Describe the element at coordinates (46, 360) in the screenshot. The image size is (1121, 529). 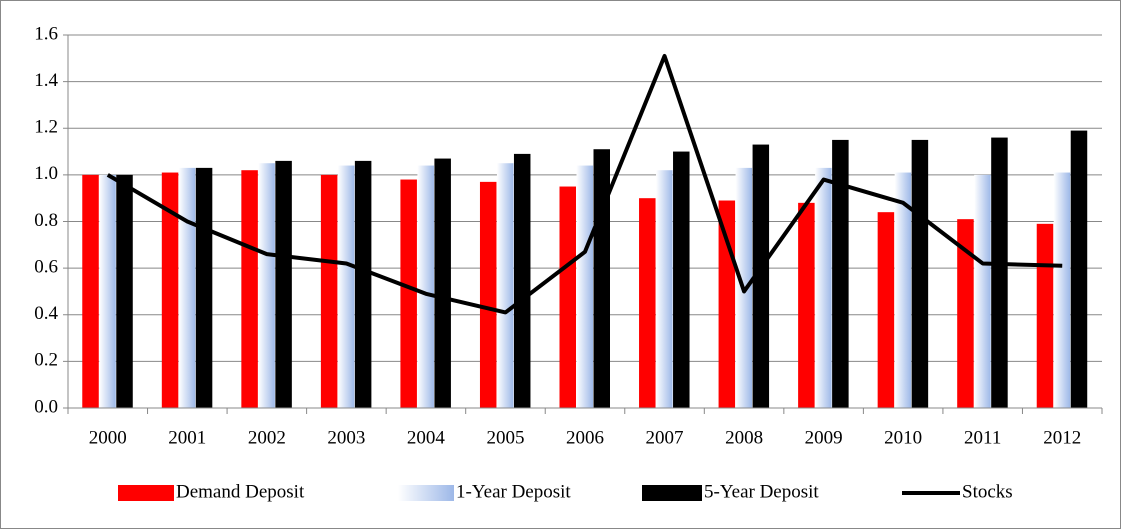
I see `y-tick-label: 0.2` at that location.